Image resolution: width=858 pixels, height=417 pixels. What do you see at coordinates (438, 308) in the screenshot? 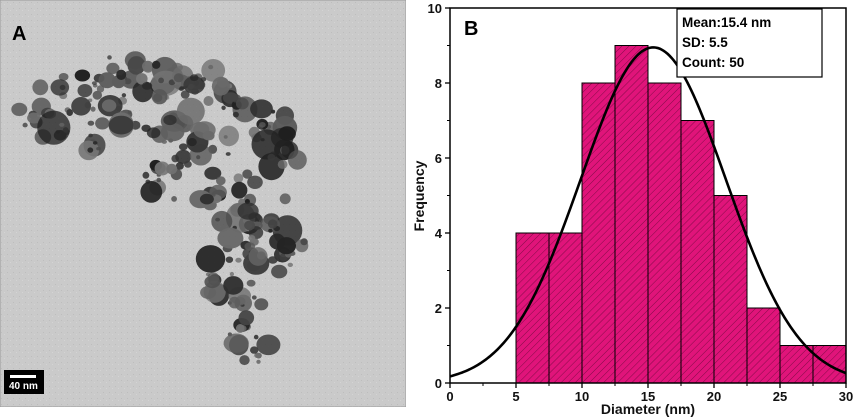
I see `y-tick-label: 2` at bounding box center [438, 308].